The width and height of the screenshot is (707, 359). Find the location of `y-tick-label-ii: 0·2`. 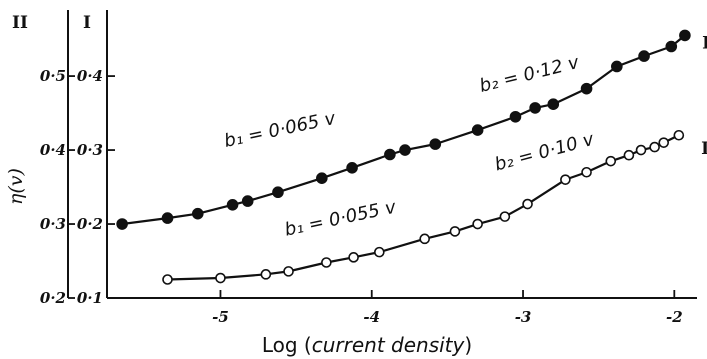

y-tick-label-ii: 0·2 is located at coordinates (53, 298).